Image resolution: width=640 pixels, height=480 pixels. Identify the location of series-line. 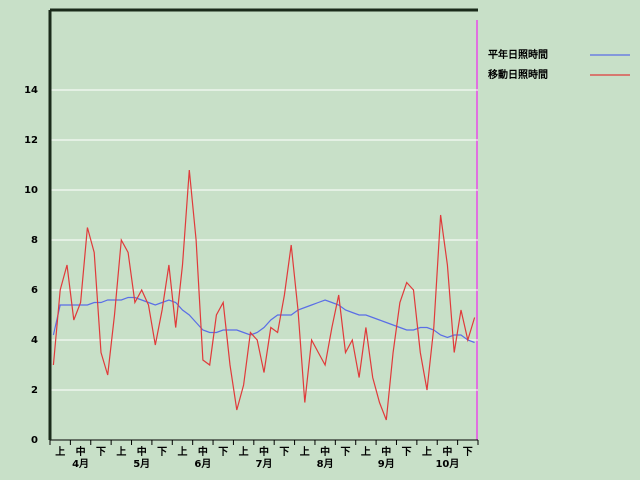
(263, 320).